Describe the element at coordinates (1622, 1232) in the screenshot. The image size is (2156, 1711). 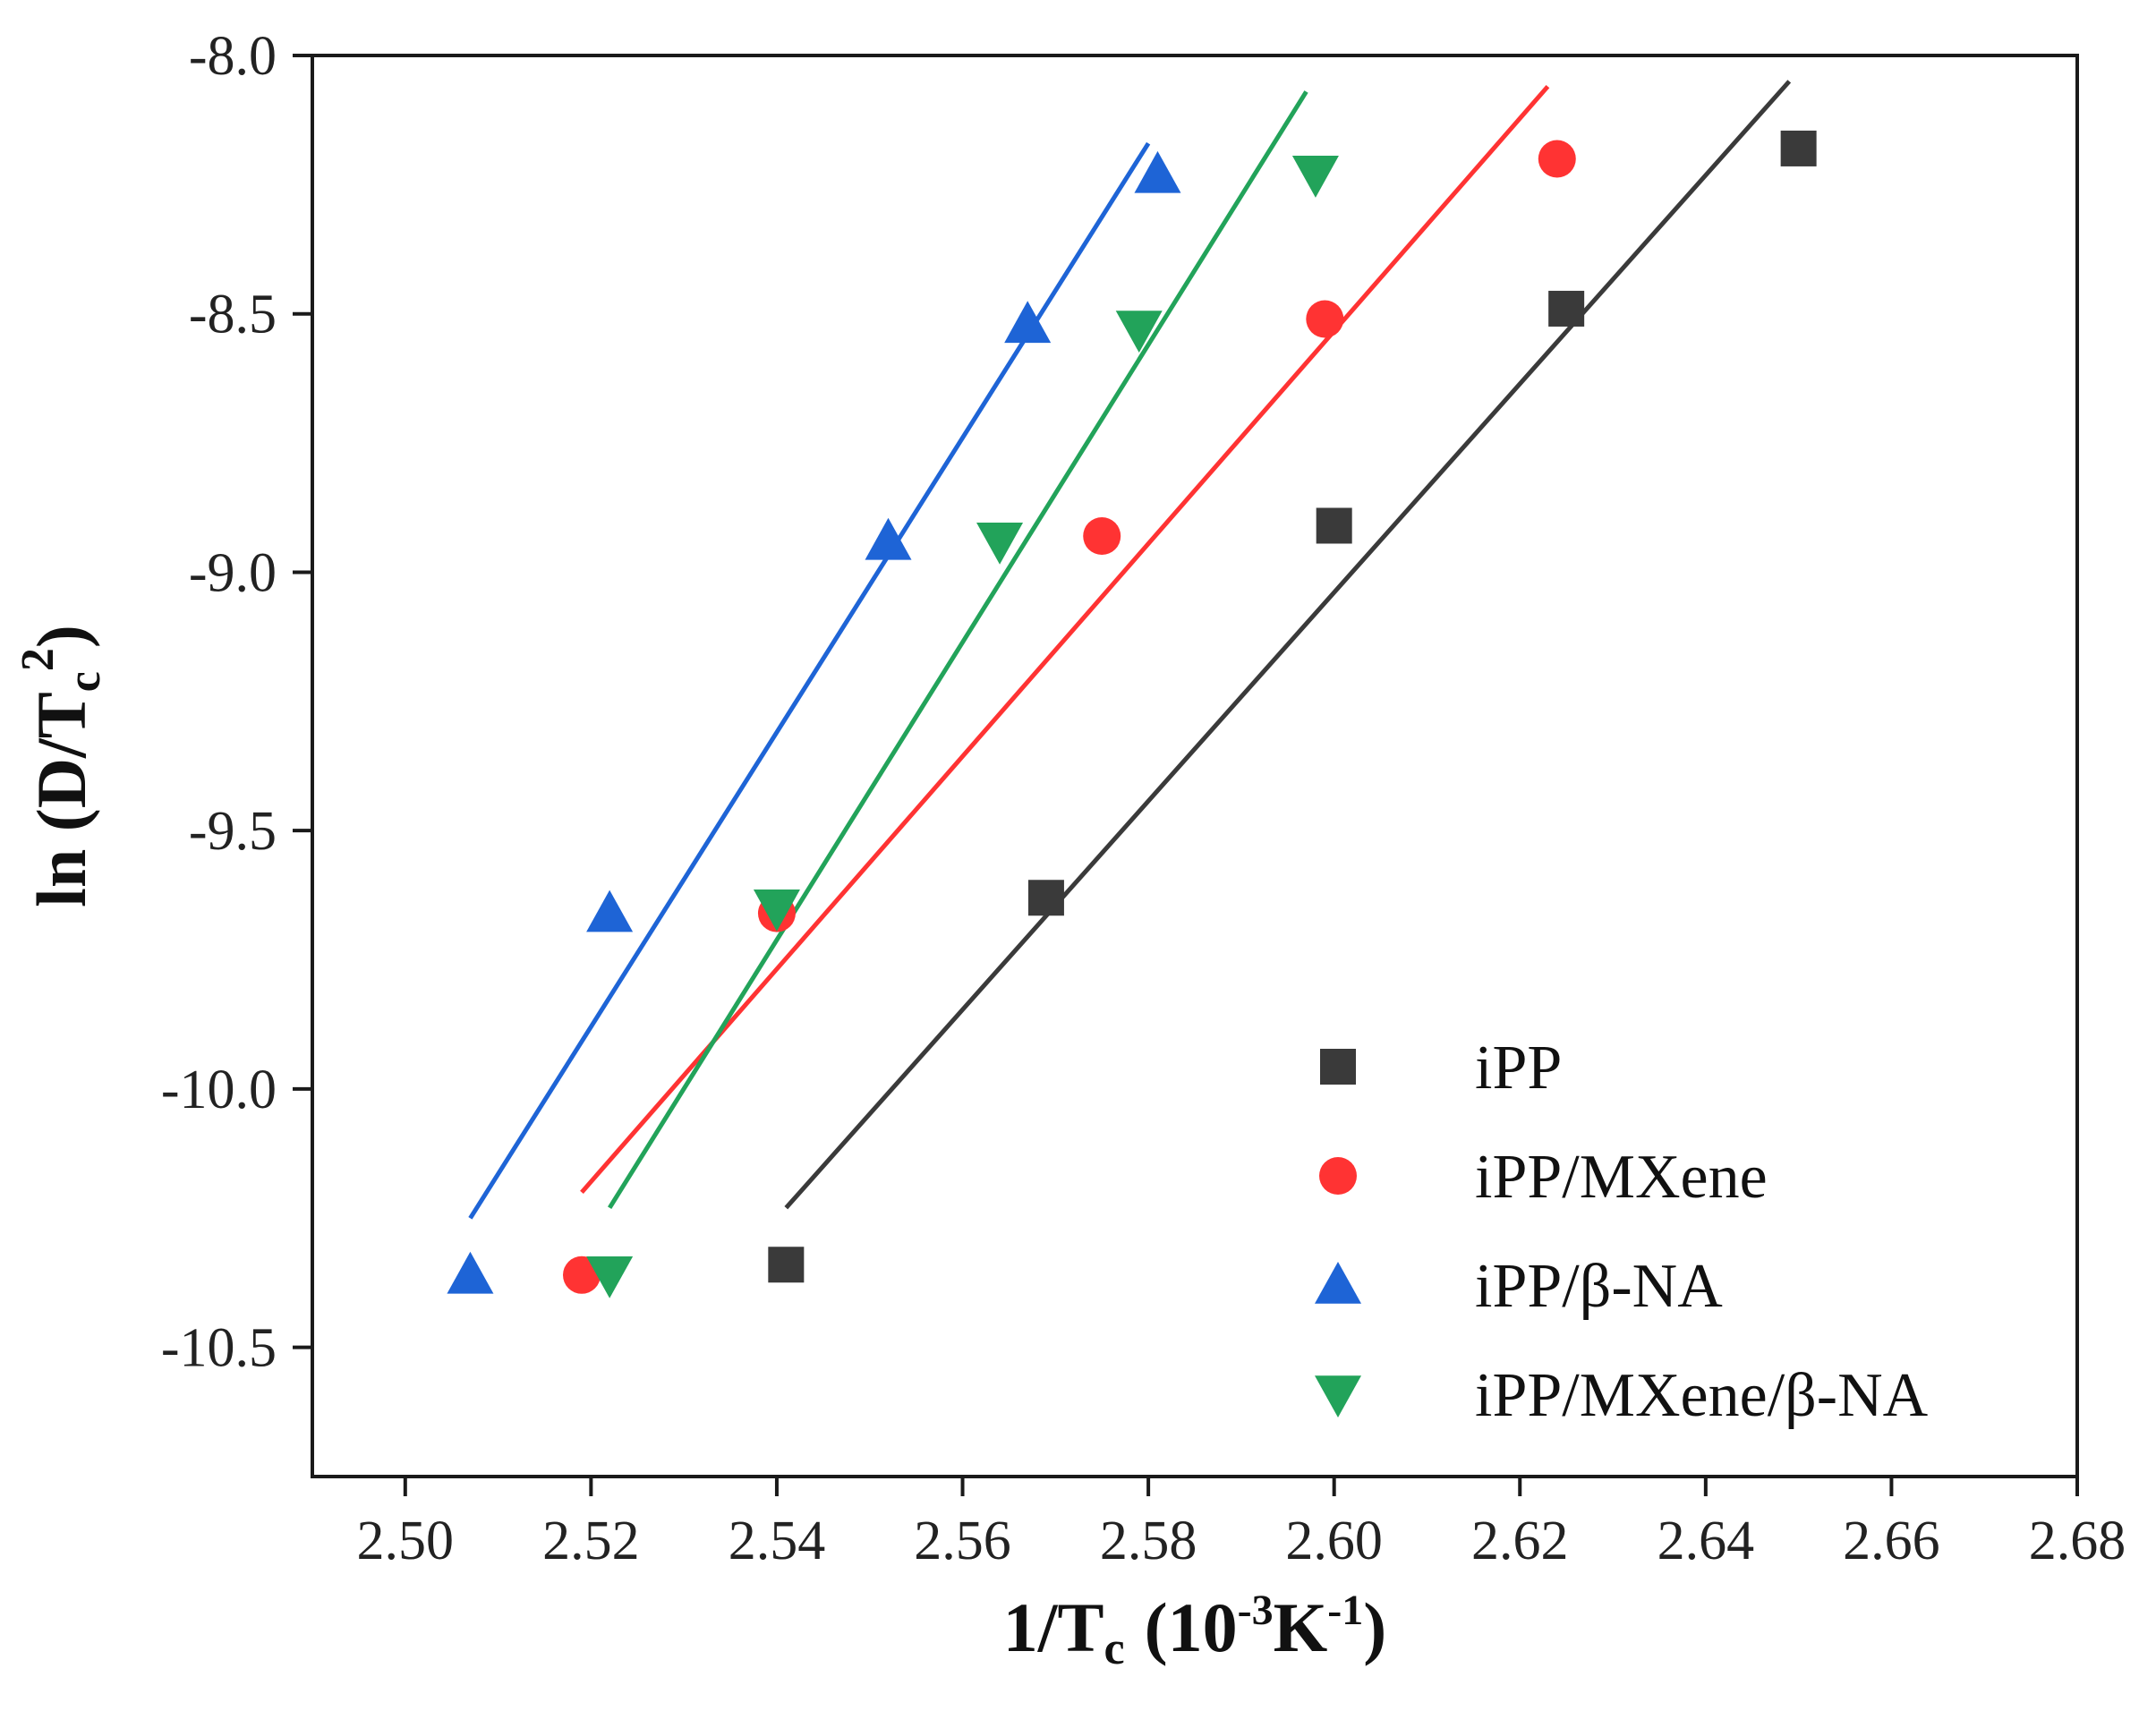
I see `legend: iPP iPP/MXene iPP/β-NA iPP/MXene/β-NA` at that location.